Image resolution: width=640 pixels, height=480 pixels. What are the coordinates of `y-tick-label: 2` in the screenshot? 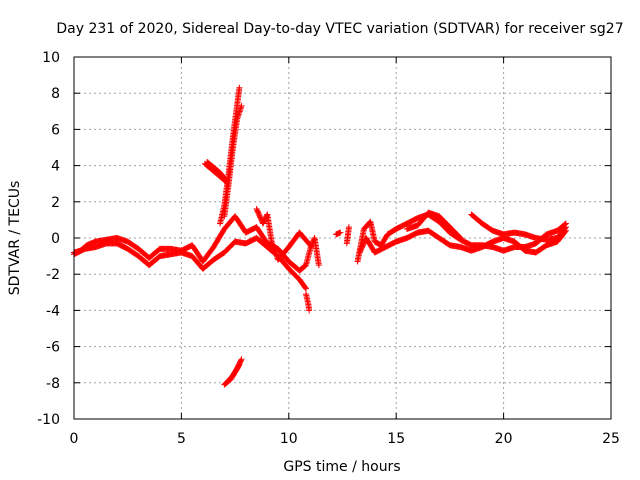 It's located at (55, 203).